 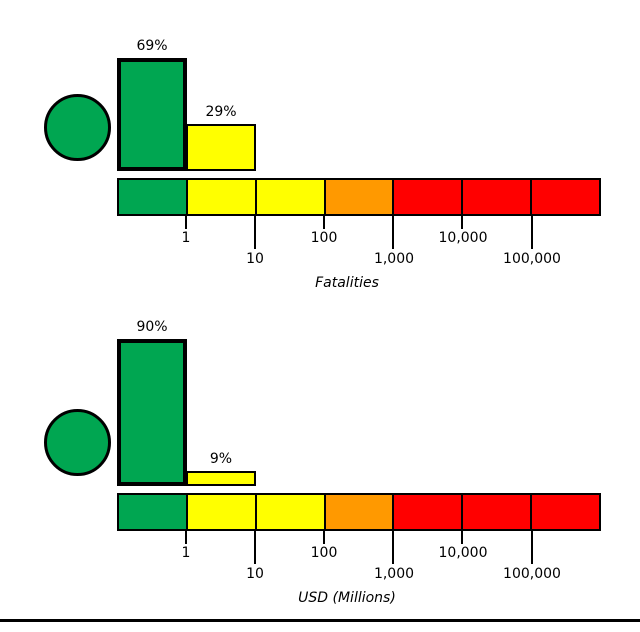 I want to click on histogram-bar-group: 90%, so click(x=152, y=402).